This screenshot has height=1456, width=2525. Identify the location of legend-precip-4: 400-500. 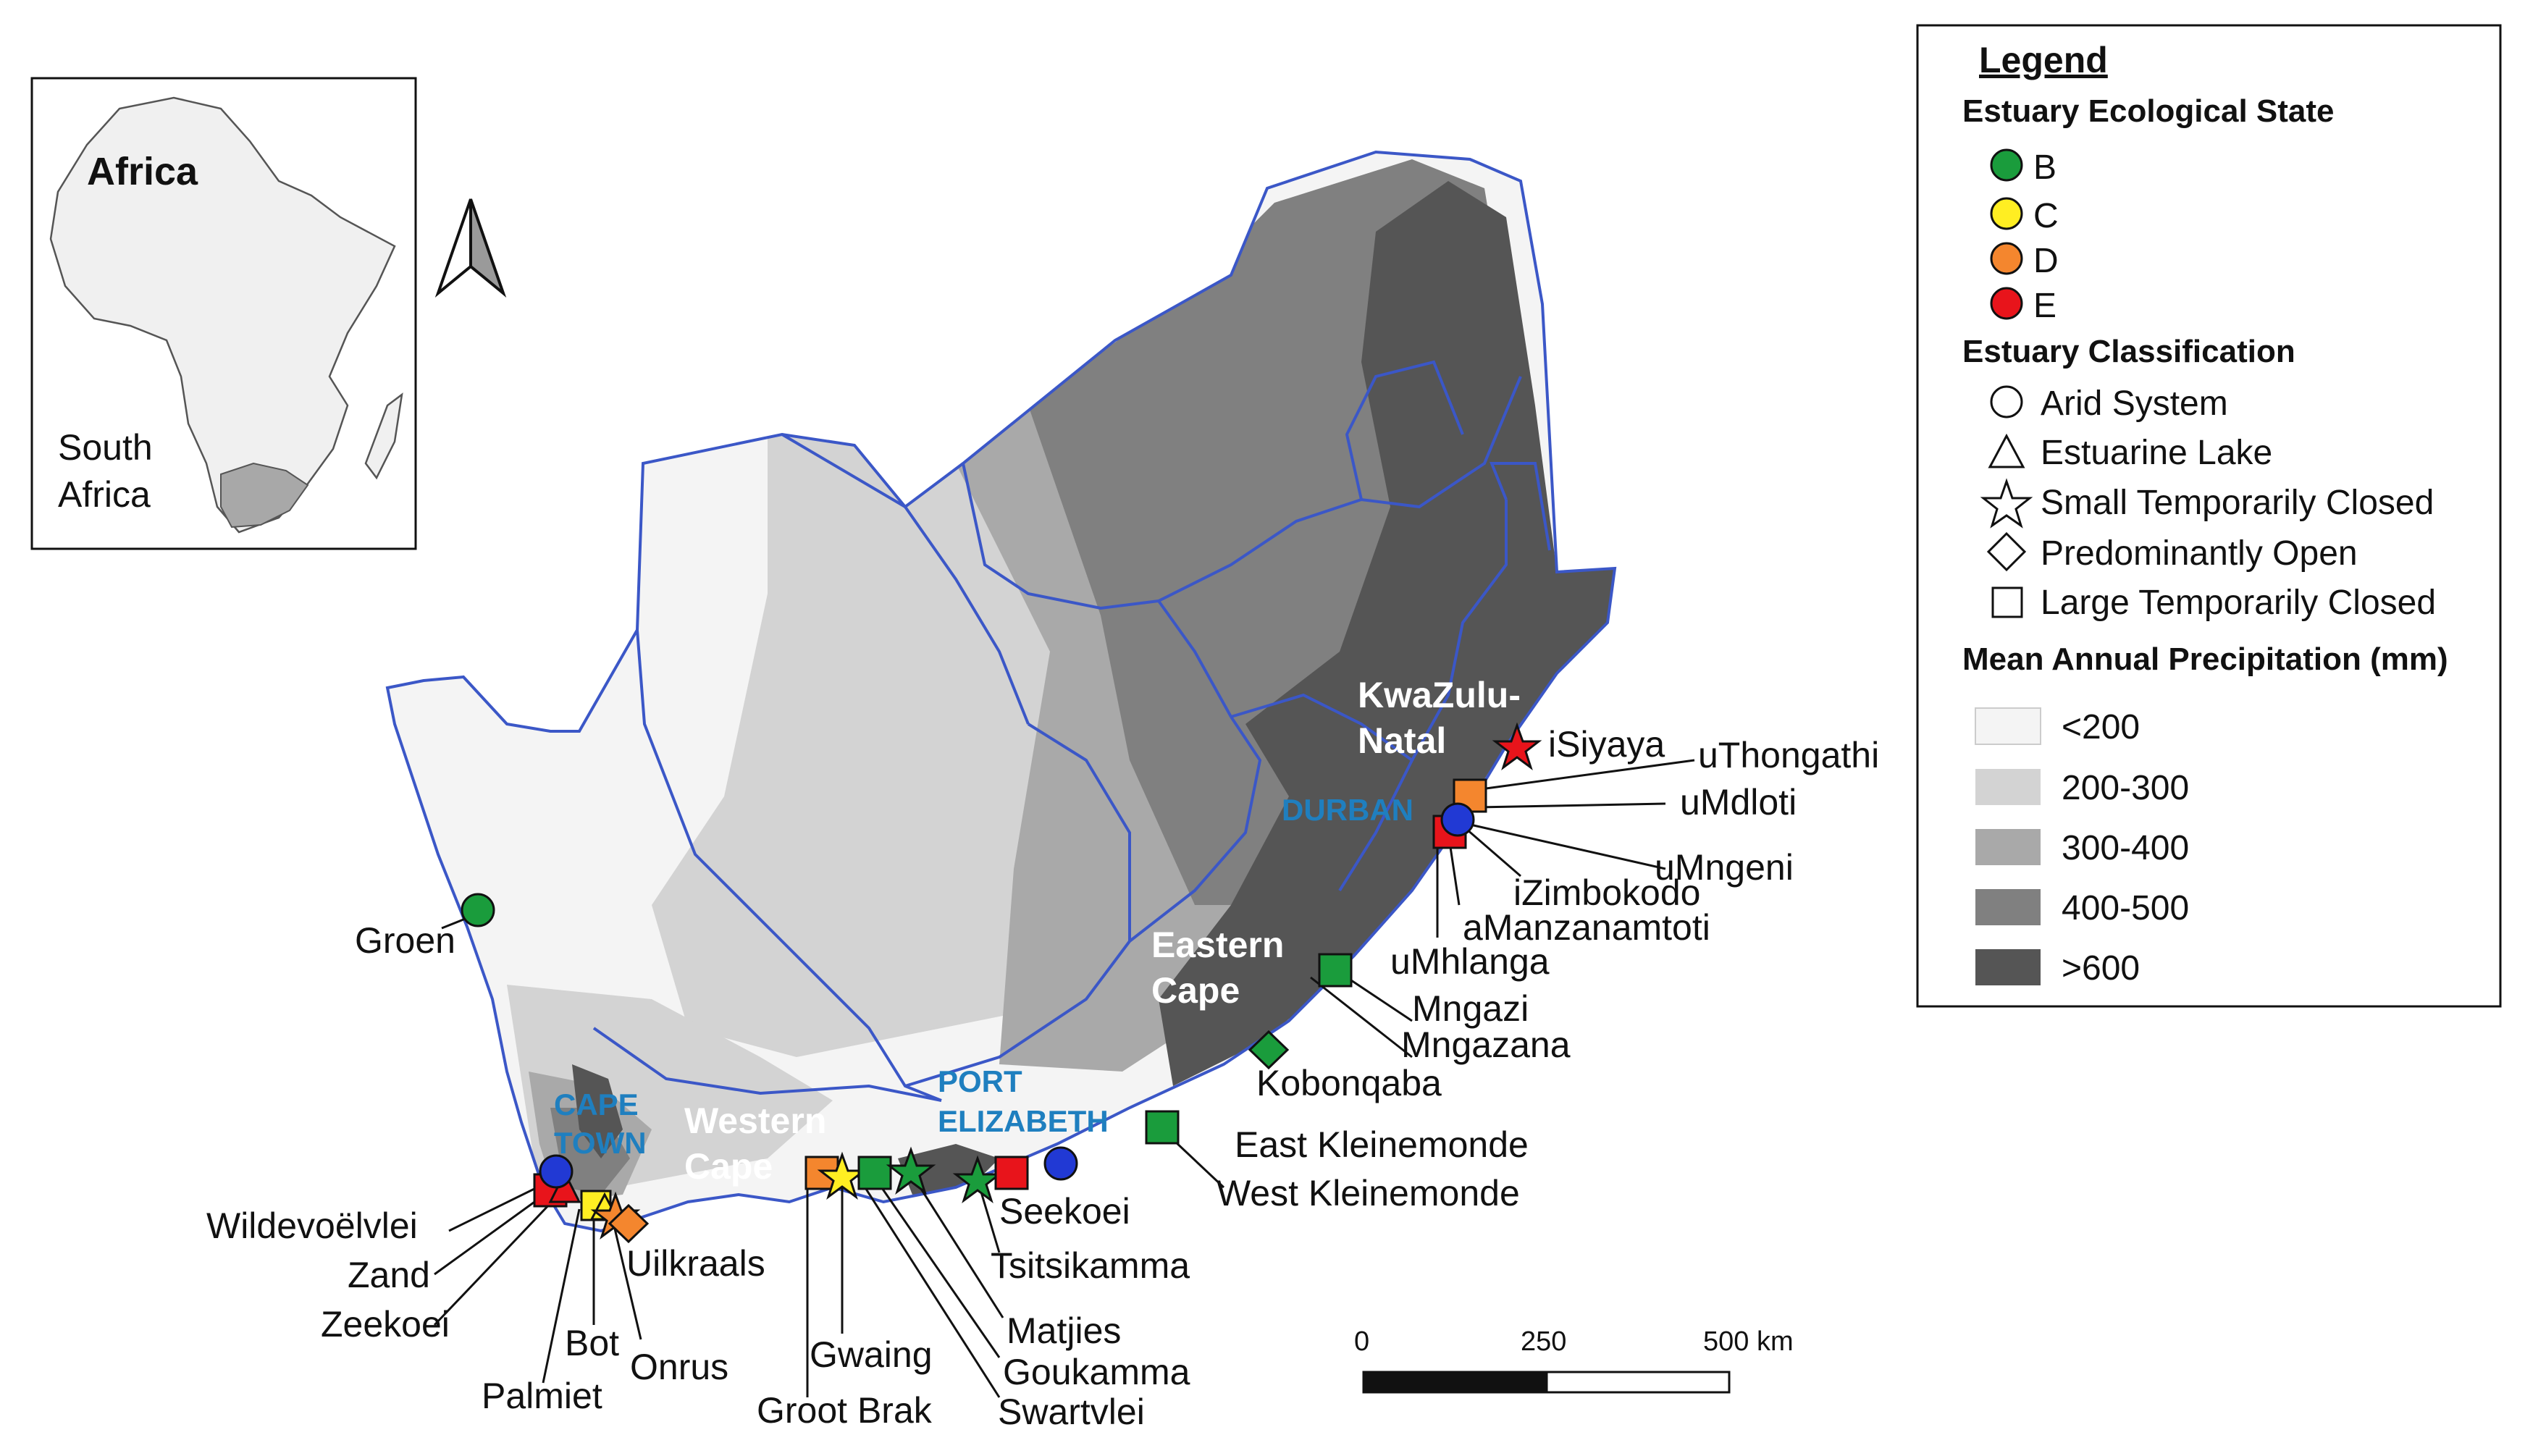
(2125, 908).